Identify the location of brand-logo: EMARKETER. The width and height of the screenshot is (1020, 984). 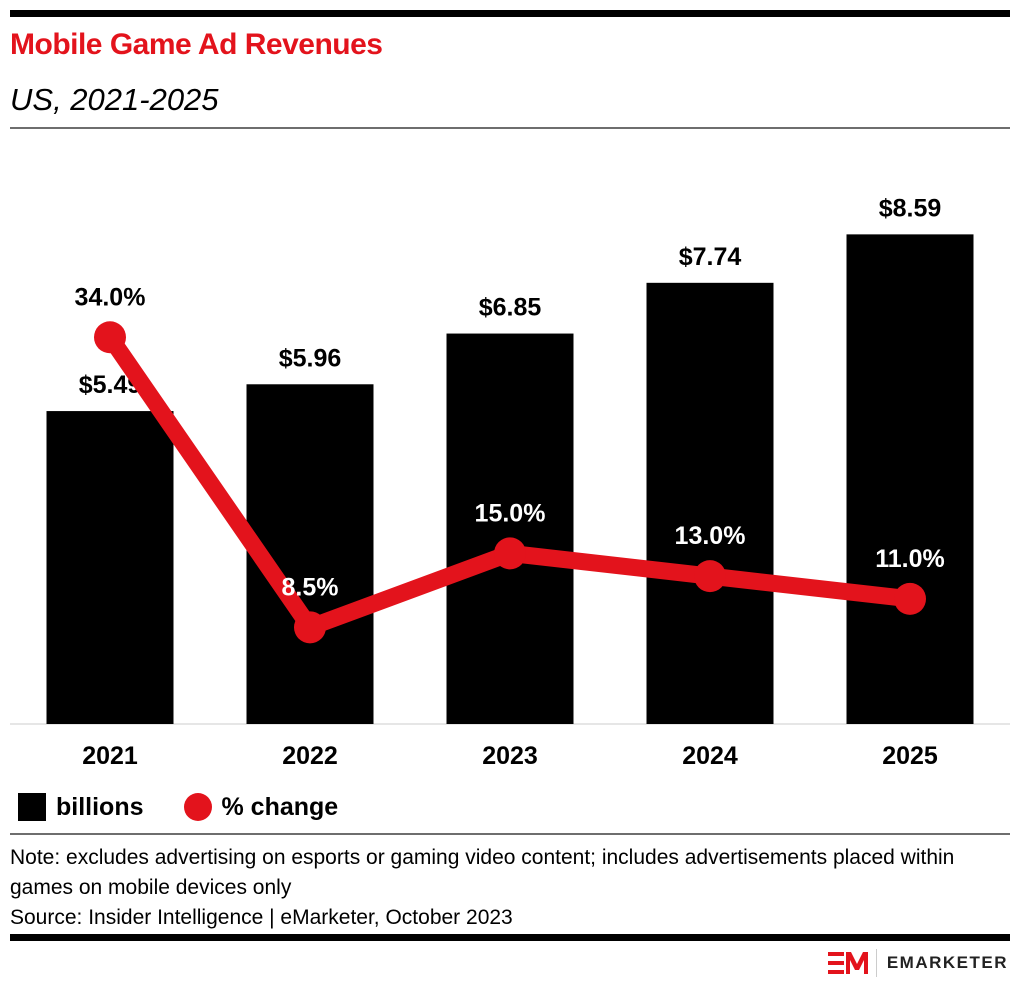
(917, 963).